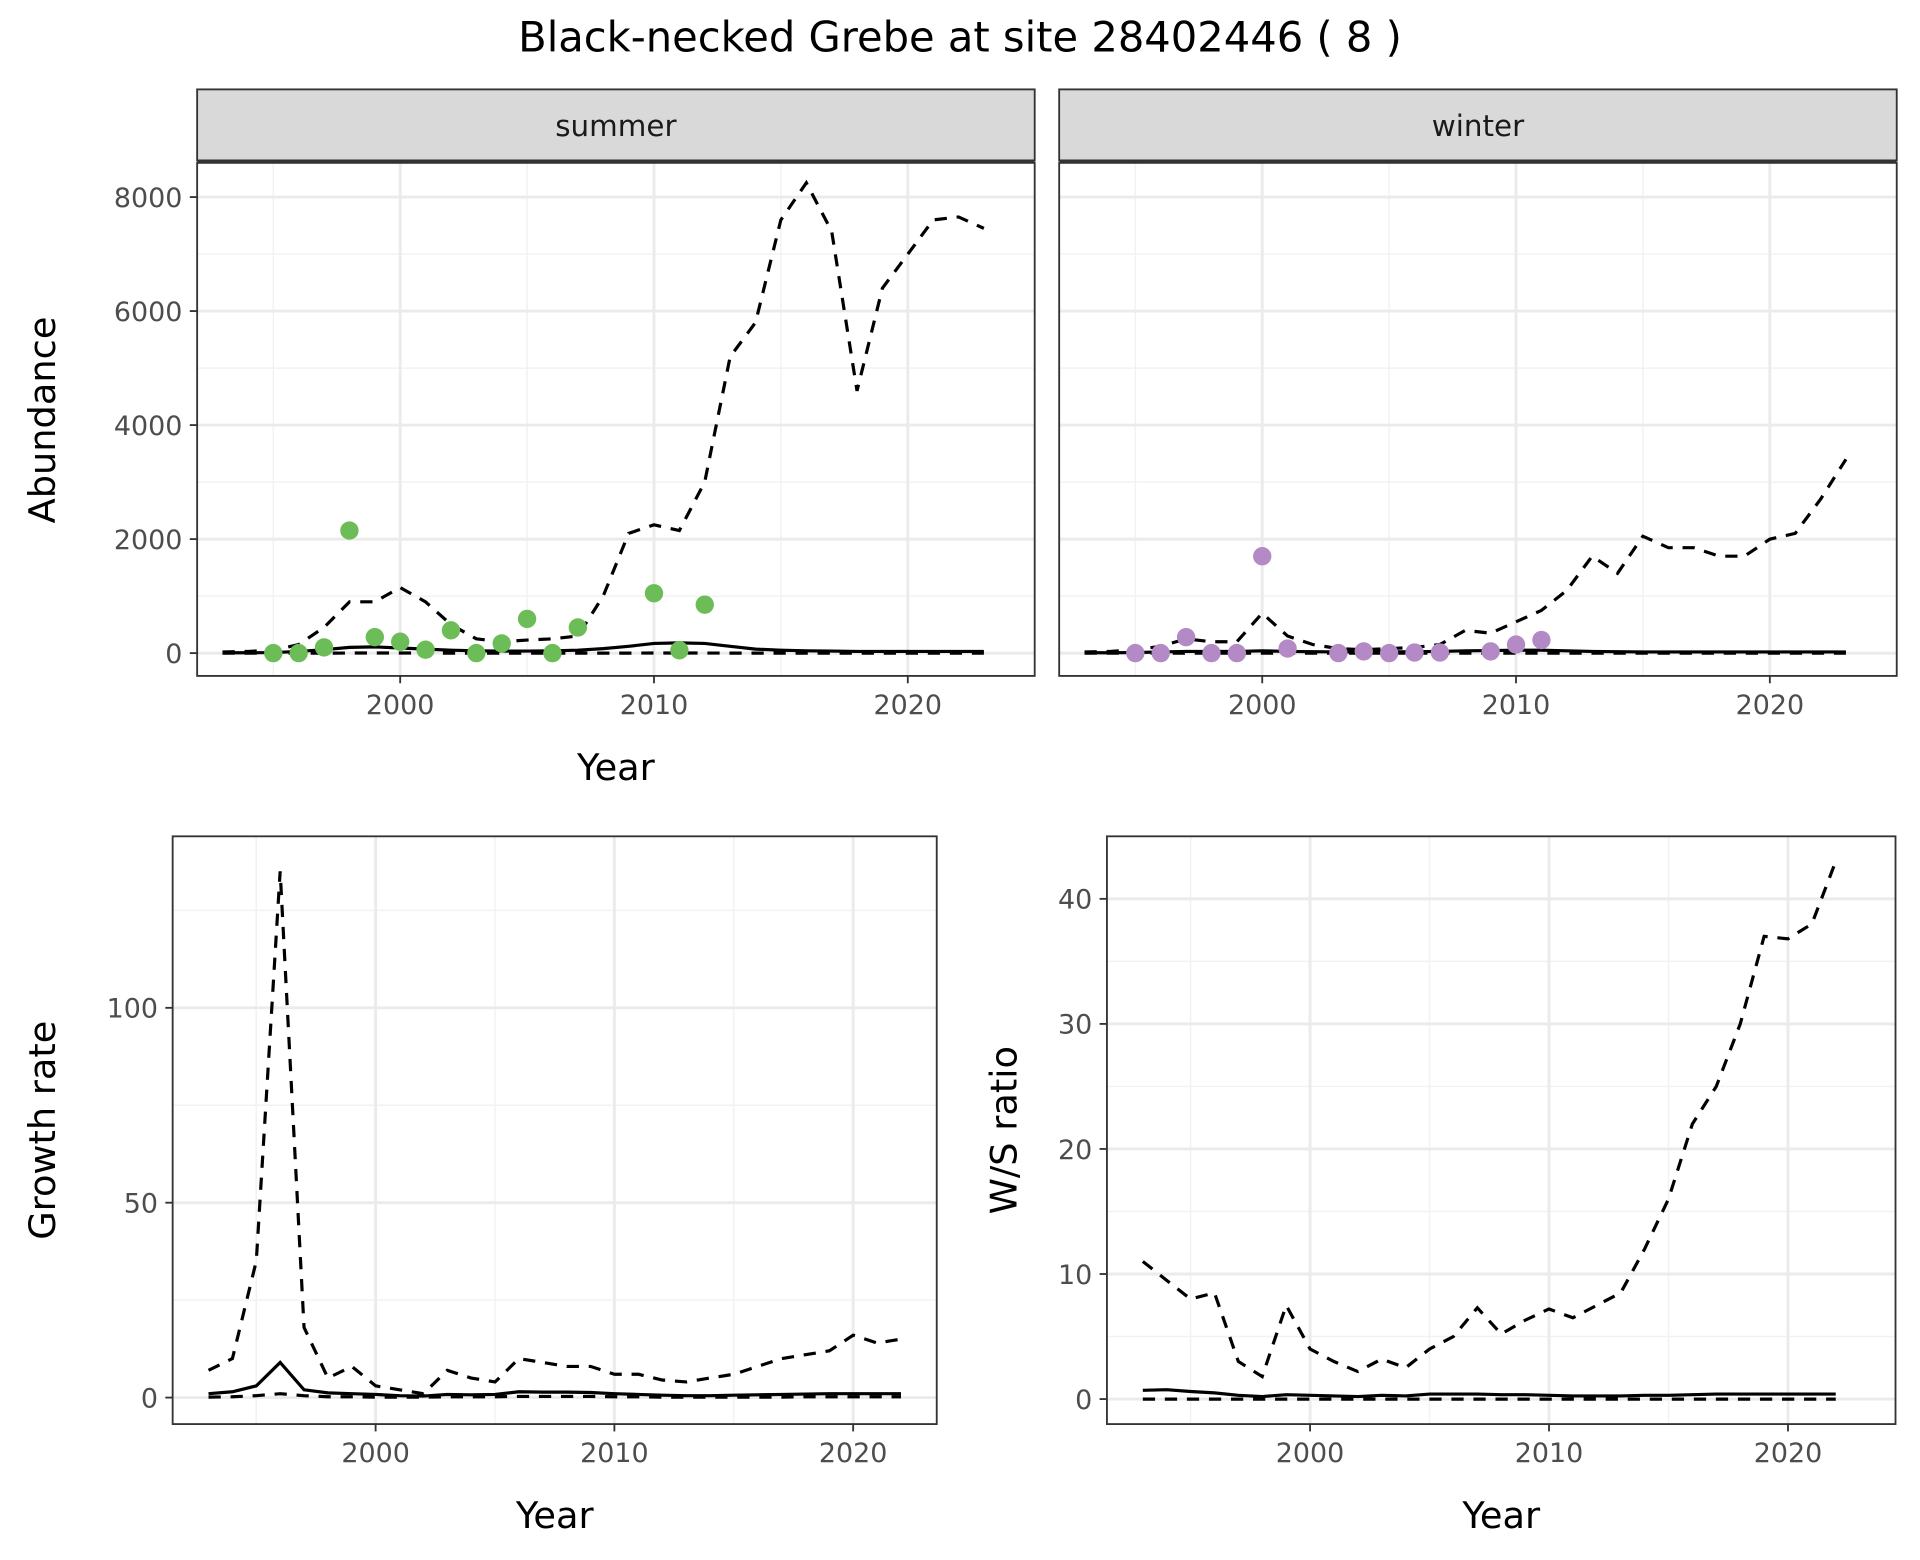  I want to click on y-tick-label: 100, so click(132, 1009).